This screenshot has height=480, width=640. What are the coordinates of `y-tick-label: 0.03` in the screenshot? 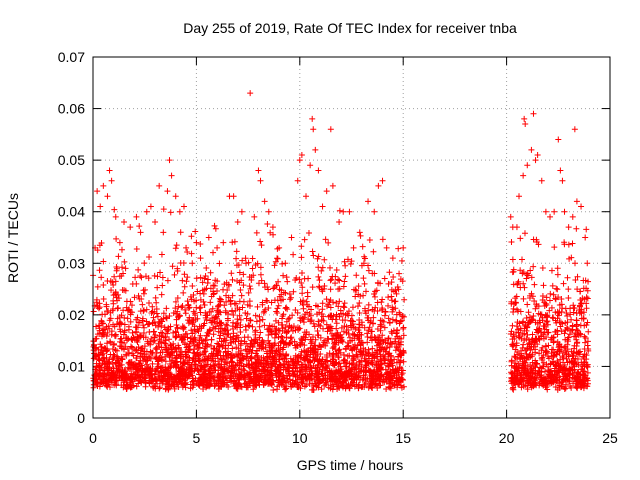 It's located at (71, 263).